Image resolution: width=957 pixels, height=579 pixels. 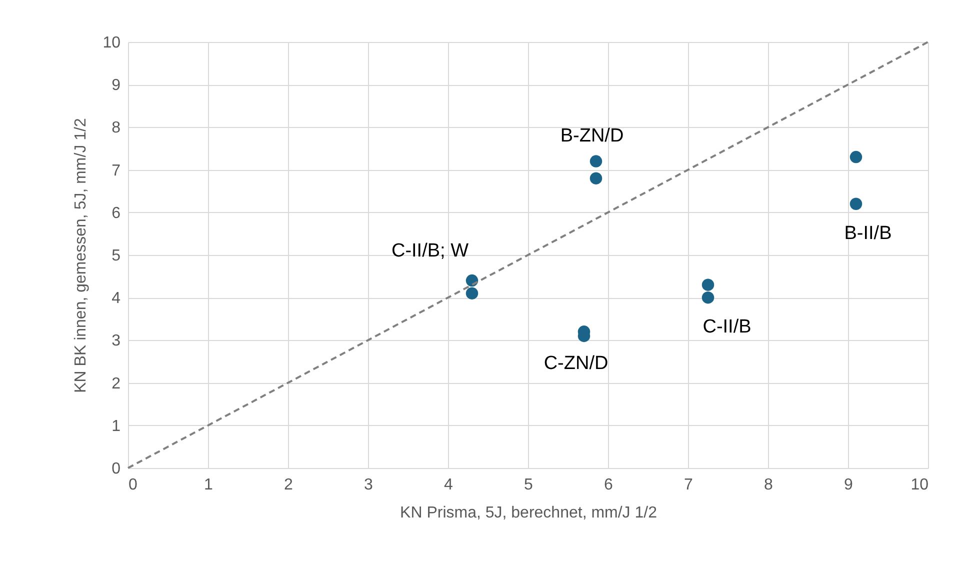 I want to click on x-tick-label: 4, so click(x=449, y=485).